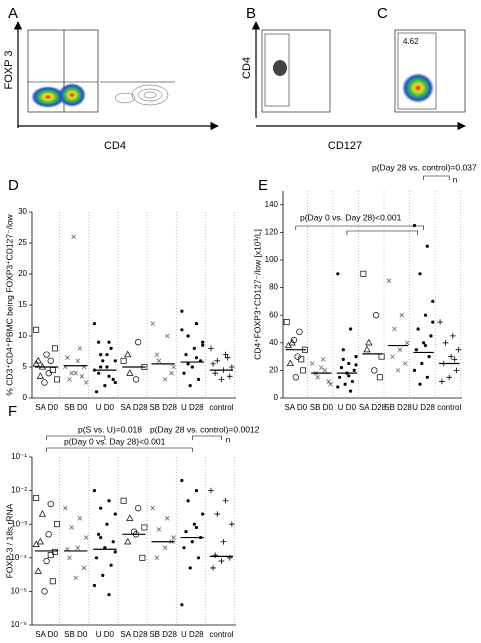  I want to click on annotation: p(Day 0 vs. Day 28)<0.001, so click(351, 217).